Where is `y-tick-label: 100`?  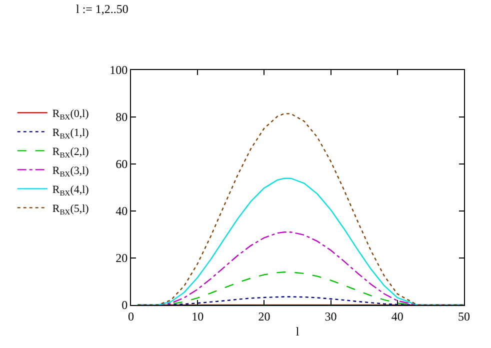
y-tick-label: 100 is located at coordinates (119, 70).